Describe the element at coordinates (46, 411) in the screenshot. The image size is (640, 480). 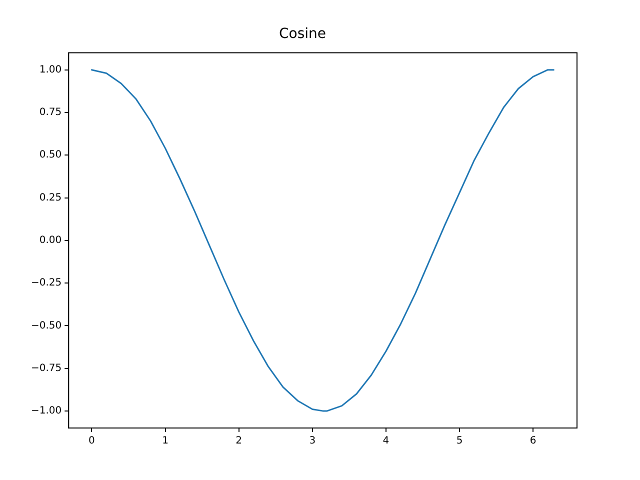
I see `y-tick-label: −1.00` at that location.